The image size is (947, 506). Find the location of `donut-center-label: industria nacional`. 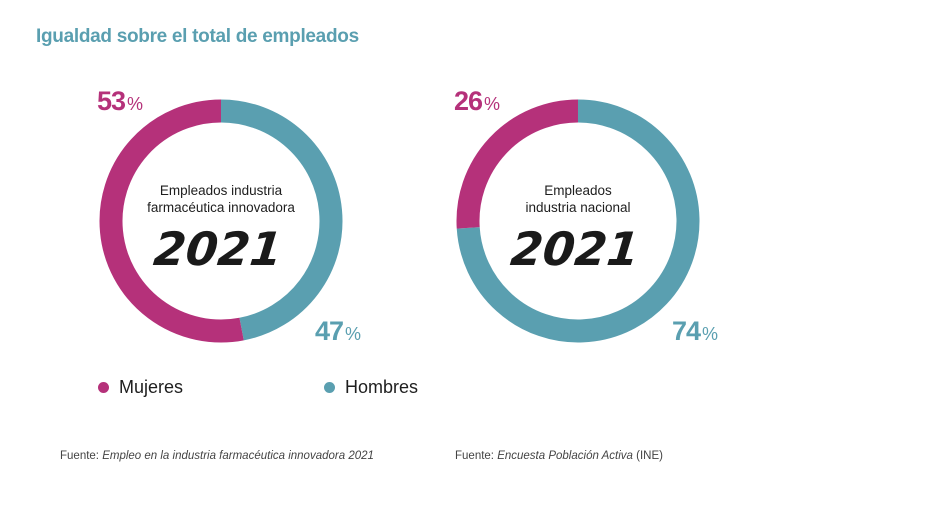

donut-center-label: industria nacional is located at coordinates (577, 207).